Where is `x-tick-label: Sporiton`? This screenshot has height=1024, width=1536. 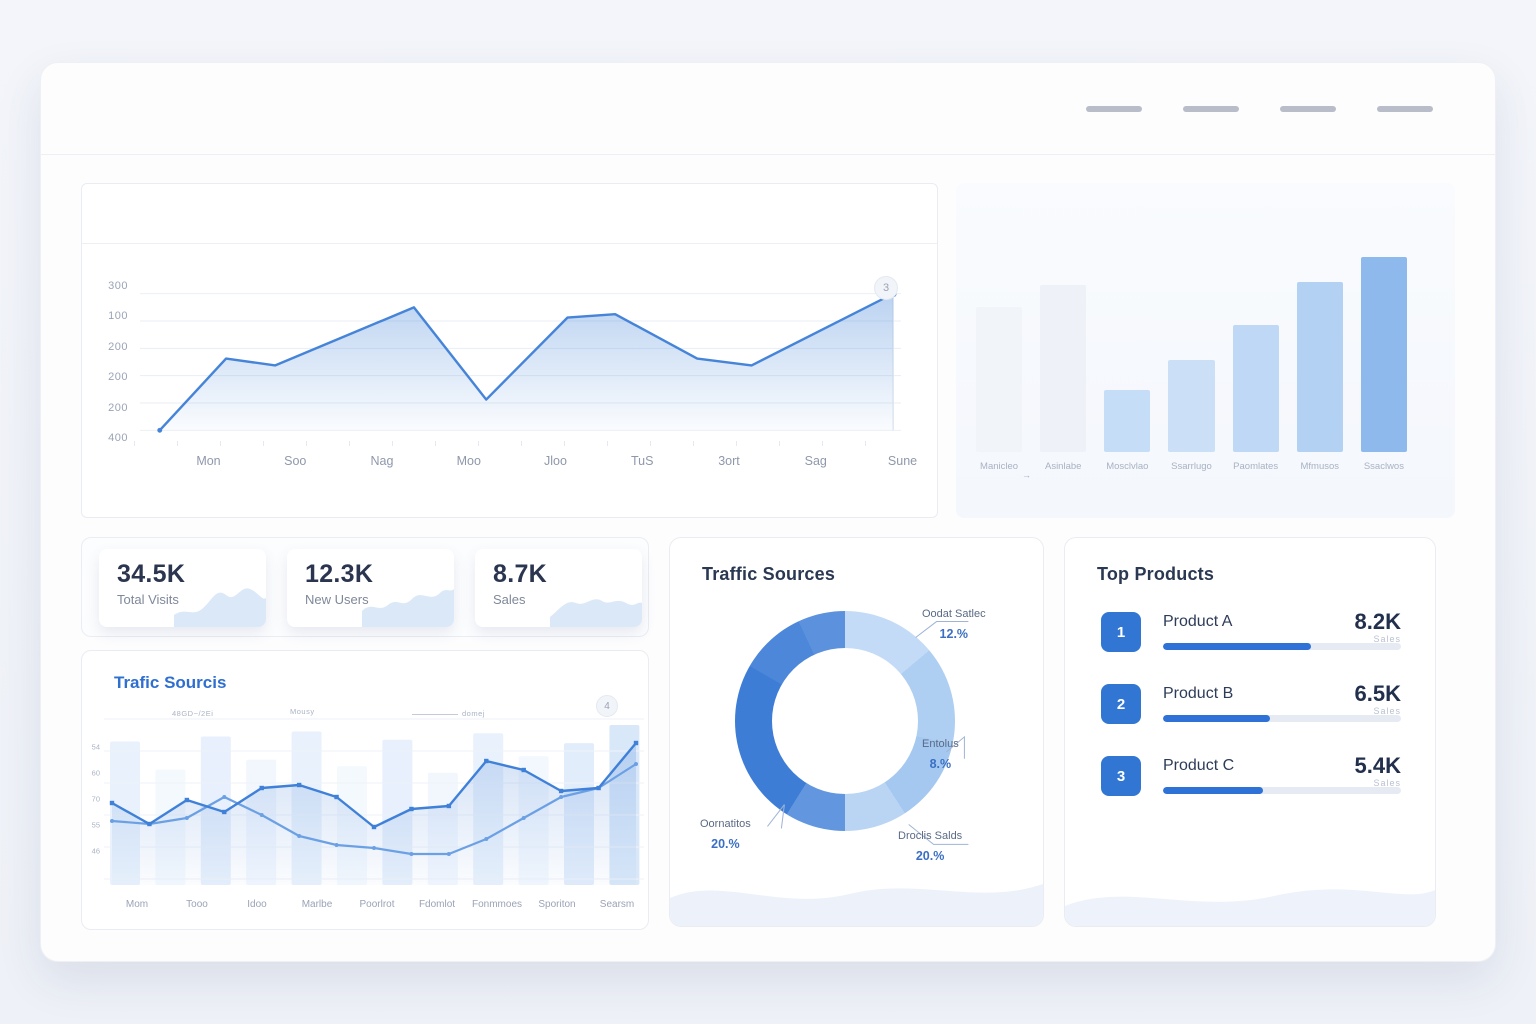
x-tick-label: Sporiton is located at coordinates (557, 904).